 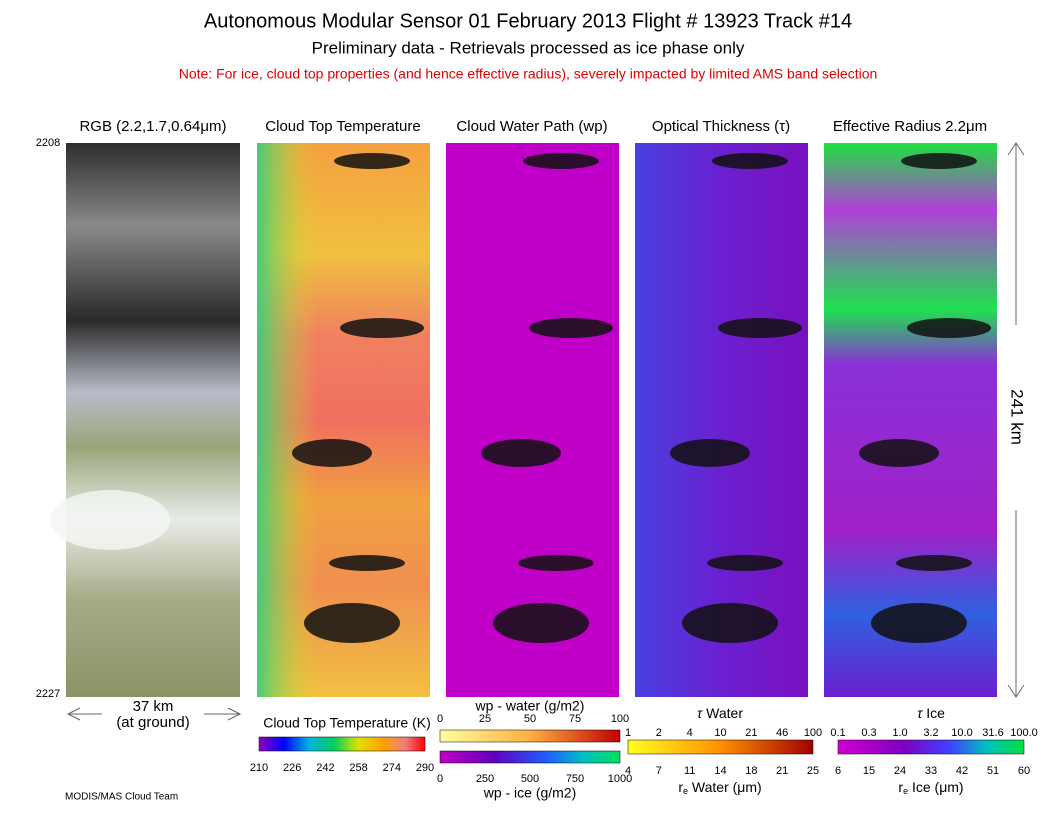 I want to click on length-label: 241 km, so click(x=1017, y=417).